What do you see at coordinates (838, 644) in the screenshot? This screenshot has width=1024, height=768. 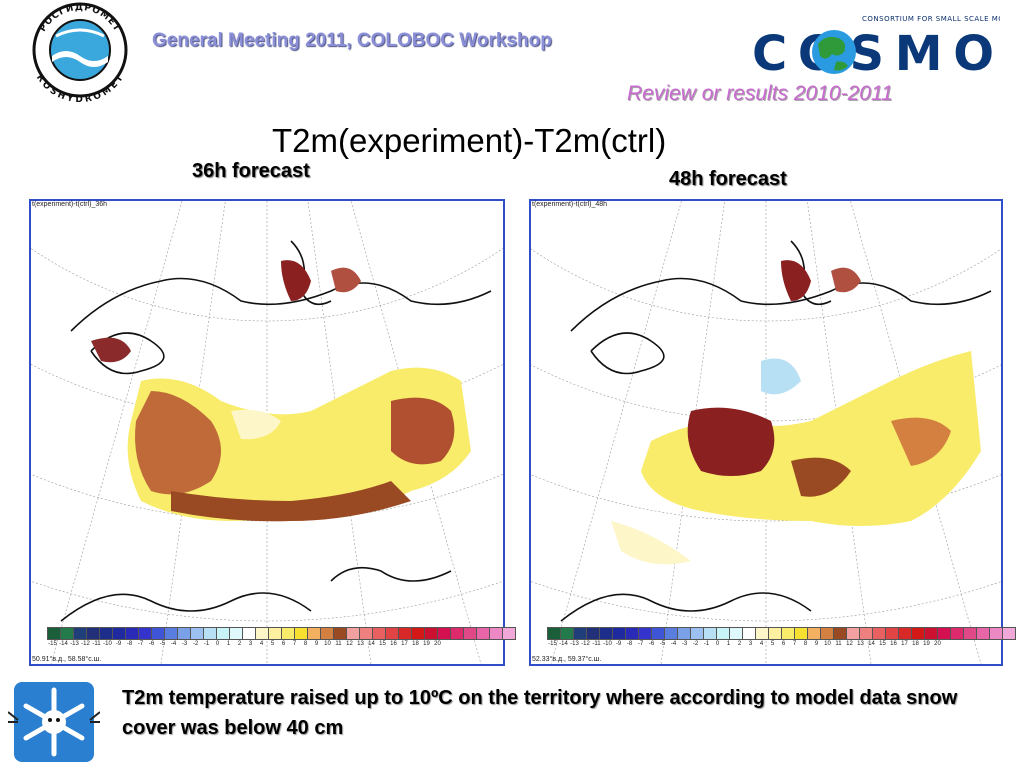 I see `colorbar-label: 11` at bounding box center [838, 644].